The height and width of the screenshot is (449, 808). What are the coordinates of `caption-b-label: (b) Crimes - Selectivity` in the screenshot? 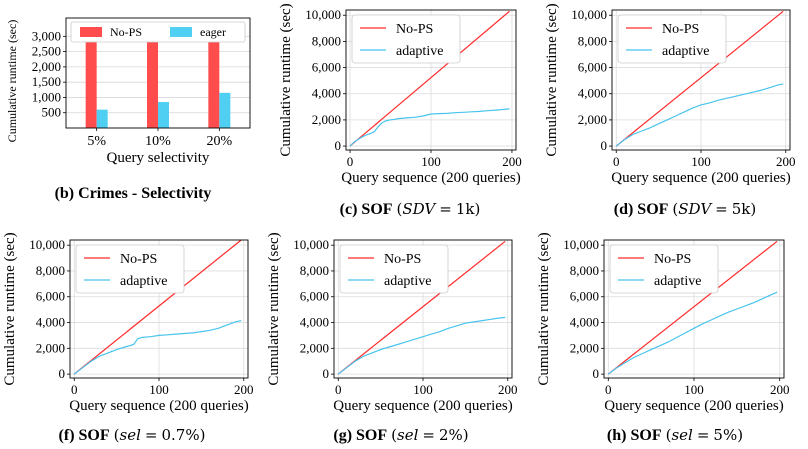 It's located at (133, 193).